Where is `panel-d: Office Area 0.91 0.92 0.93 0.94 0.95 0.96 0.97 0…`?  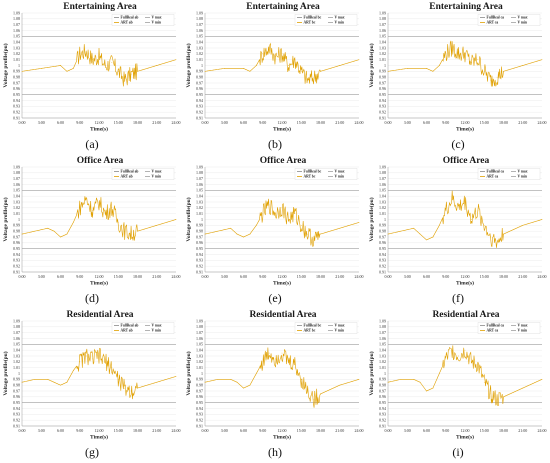
panel-d: Office Area 0.91 0.92 0.93 0.94 0.95 0.96 0.97 0… is located at coordinates (91, 231).